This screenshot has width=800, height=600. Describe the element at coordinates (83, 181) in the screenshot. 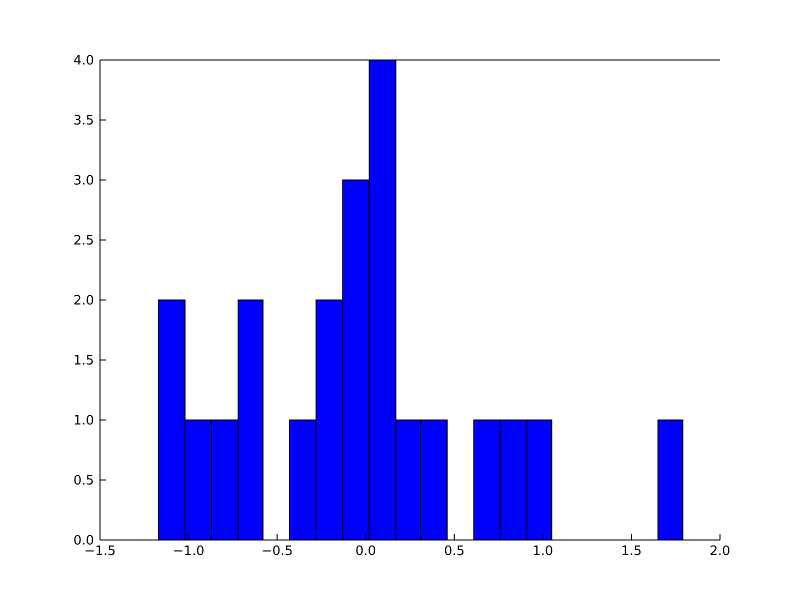

I see `y-tick-label: 3.0` at that location.